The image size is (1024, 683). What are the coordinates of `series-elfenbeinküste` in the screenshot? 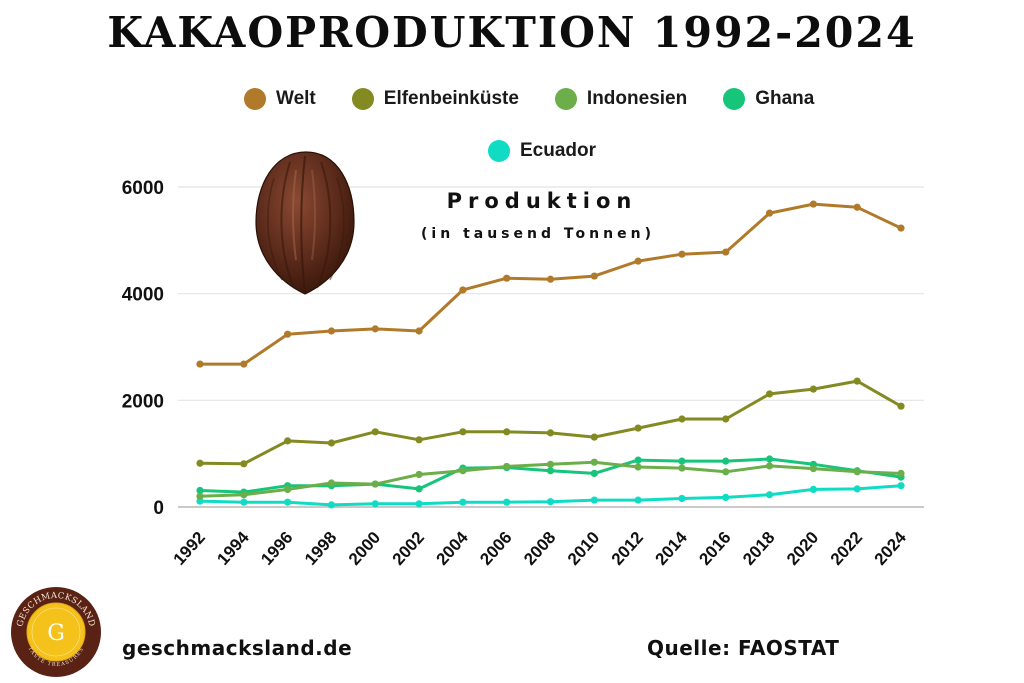 It's located at (550, 422).